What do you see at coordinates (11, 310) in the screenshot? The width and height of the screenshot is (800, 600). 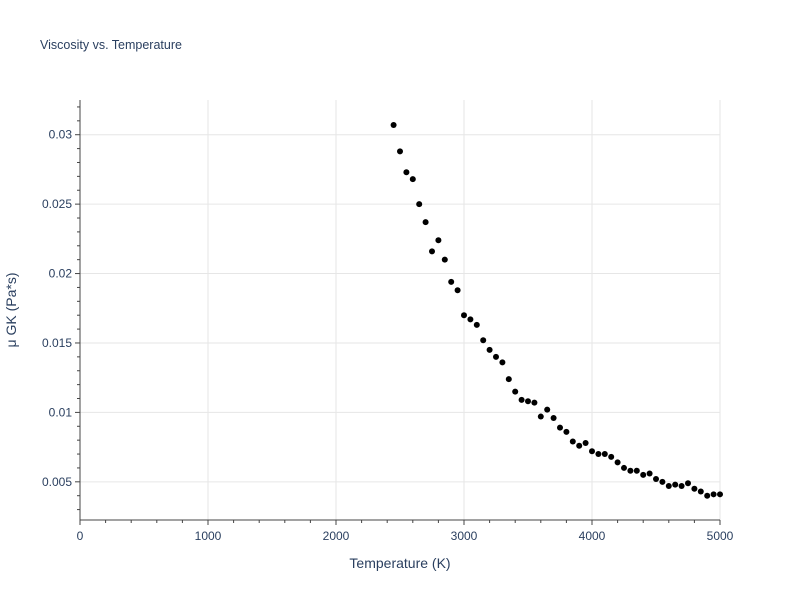 I see `y-axis-title: μ GK (Pa*s)` at bounding box center [11, 310].